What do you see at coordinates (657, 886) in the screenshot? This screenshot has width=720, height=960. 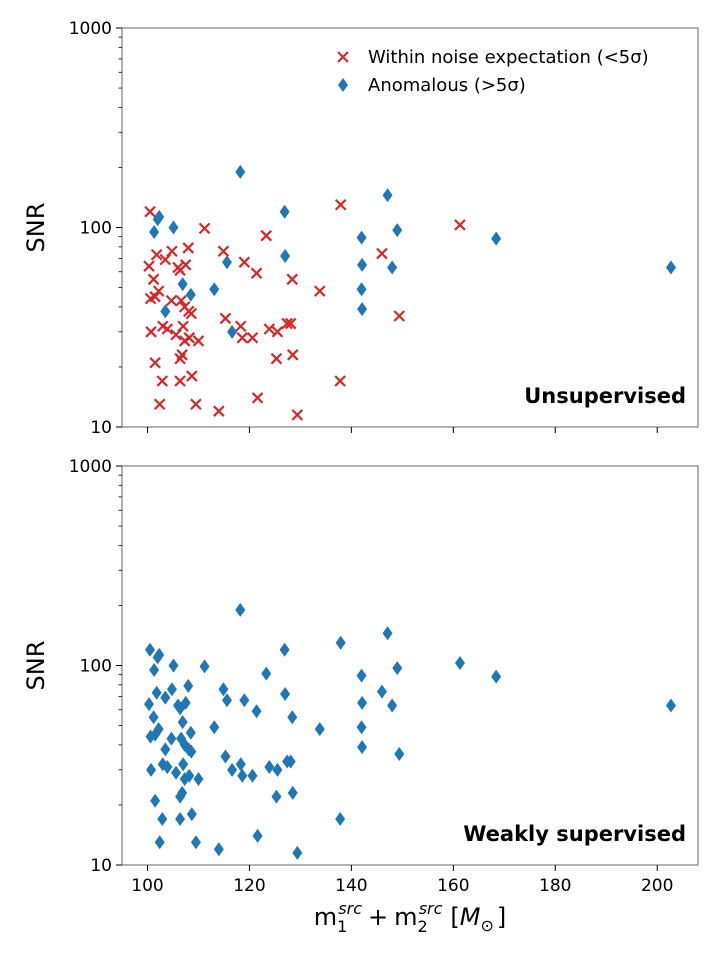 I see `x-tick-label: 200` at bounding box center [657, 886].